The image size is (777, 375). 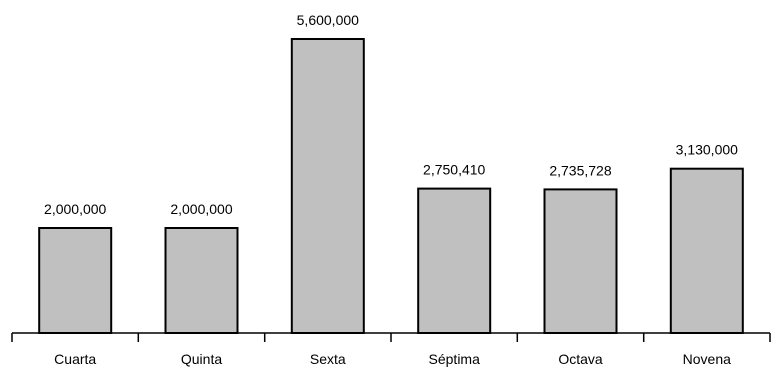 What do you see at coordinates (580, 261) in the screenshot?
I see `bar-octava` at bounding box center [580, 261].